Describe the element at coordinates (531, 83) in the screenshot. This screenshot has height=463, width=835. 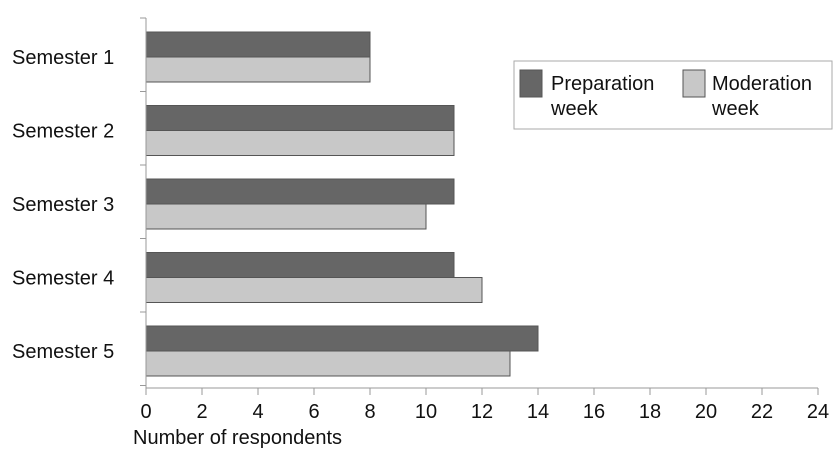
I see `preparation-swatch` at that location.